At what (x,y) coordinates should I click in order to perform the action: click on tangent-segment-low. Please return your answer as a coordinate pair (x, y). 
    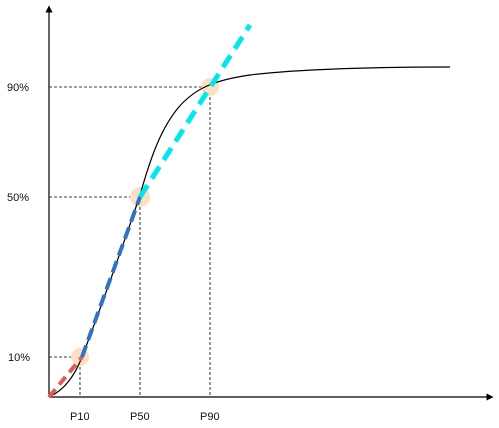
    Looking at the image, I should click on (65, 377).